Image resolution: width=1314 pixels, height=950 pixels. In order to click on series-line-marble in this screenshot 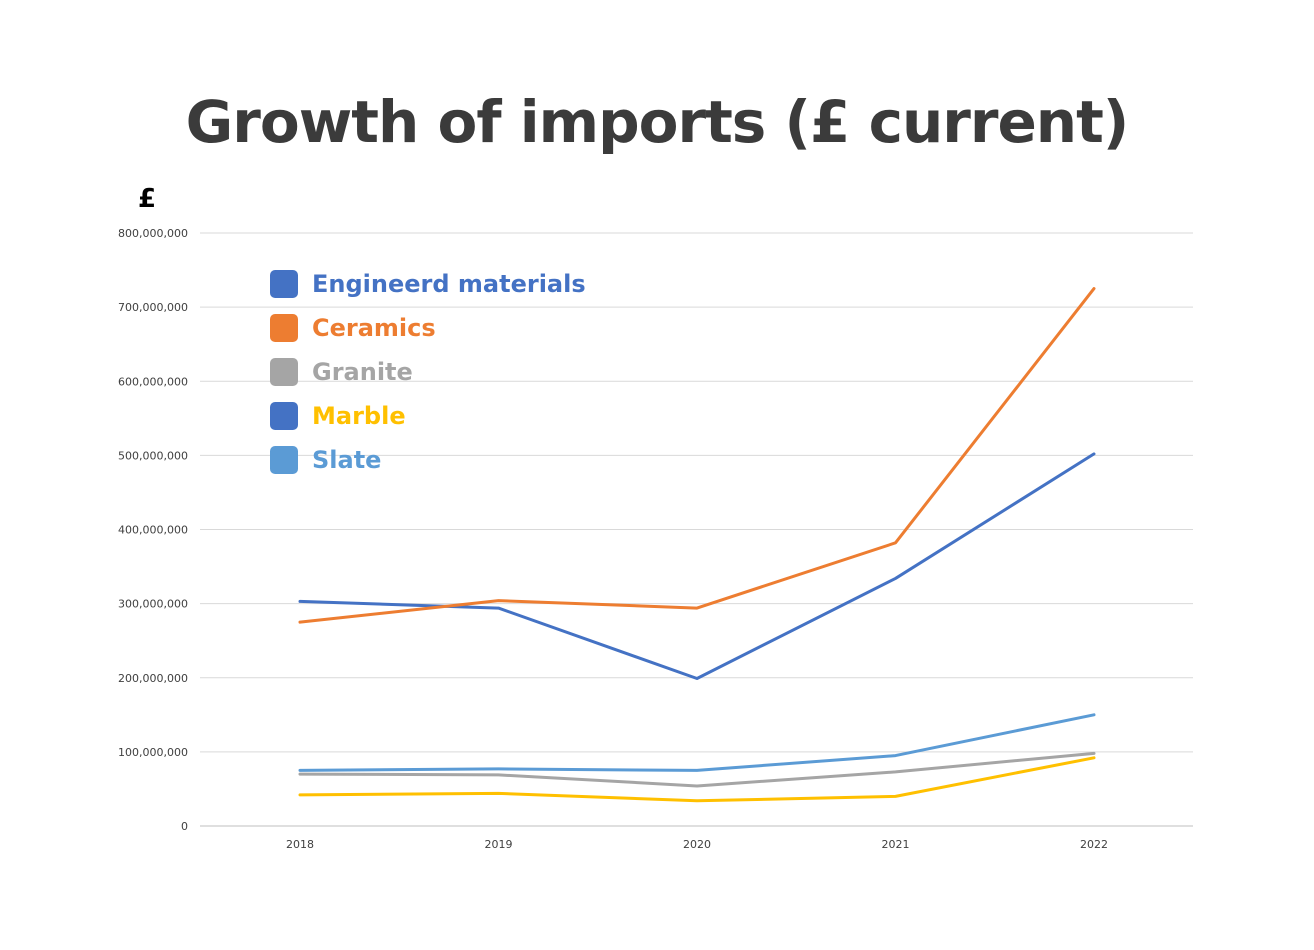, I will do `click(697, 779)`.